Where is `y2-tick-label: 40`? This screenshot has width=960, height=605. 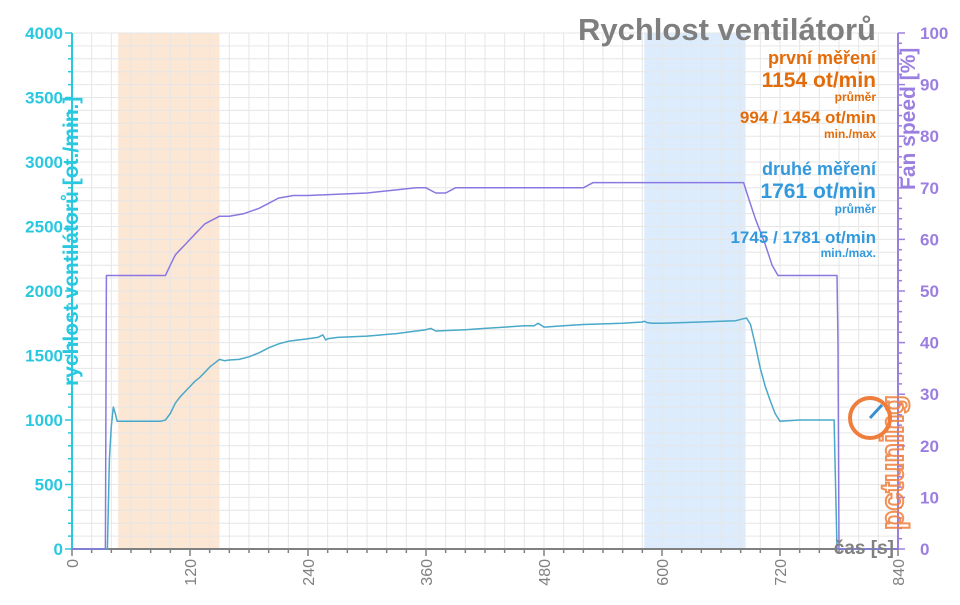
y2-tick-label: 40 is located at coordinates (929, 343).